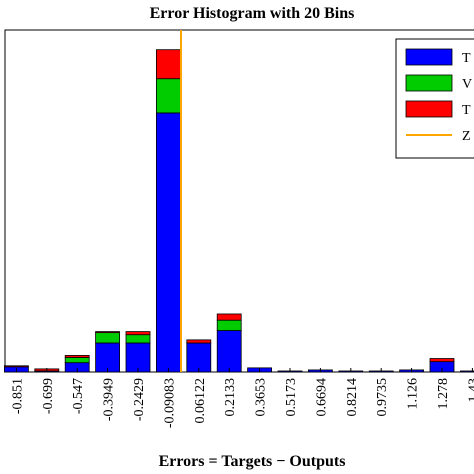 The image size is (474, 474). Describe the element at coordinates (413, 394) in the screenshot. I see `x-tick-label: 1.126` at that location.